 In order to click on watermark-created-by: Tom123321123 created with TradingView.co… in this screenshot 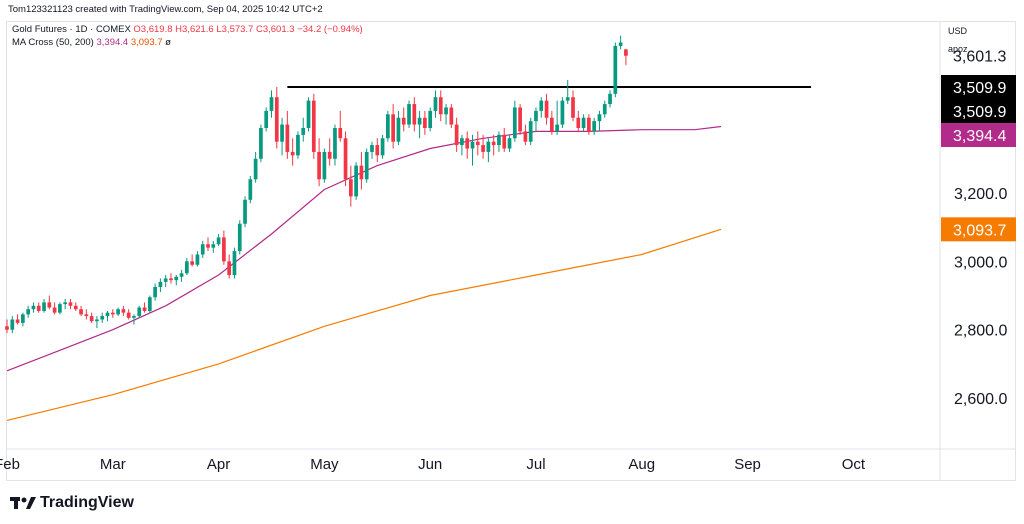, I will do `click(165, 9)`.